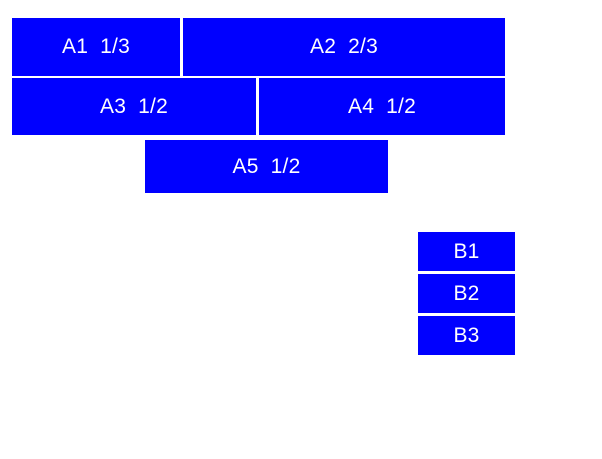  I want to click on cell-a4: A4 1/2, so click(382, 106).